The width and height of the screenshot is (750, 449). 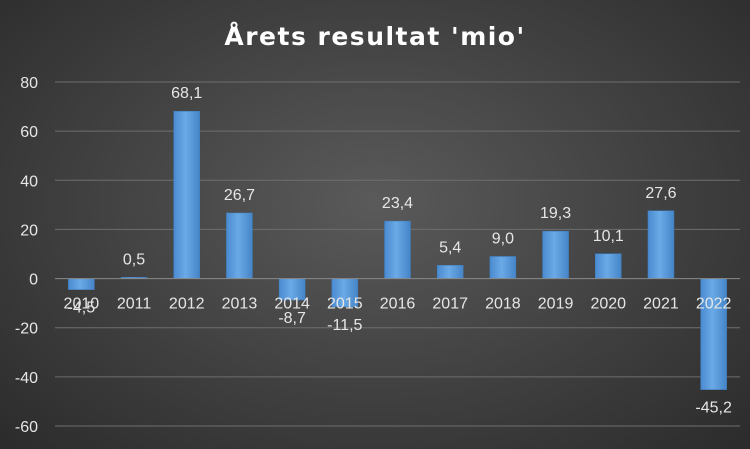 What do you see at coordinates (661, 304) in the screenshot?
I see `x-tick-label: 2021` at bounding box center [661, 304].